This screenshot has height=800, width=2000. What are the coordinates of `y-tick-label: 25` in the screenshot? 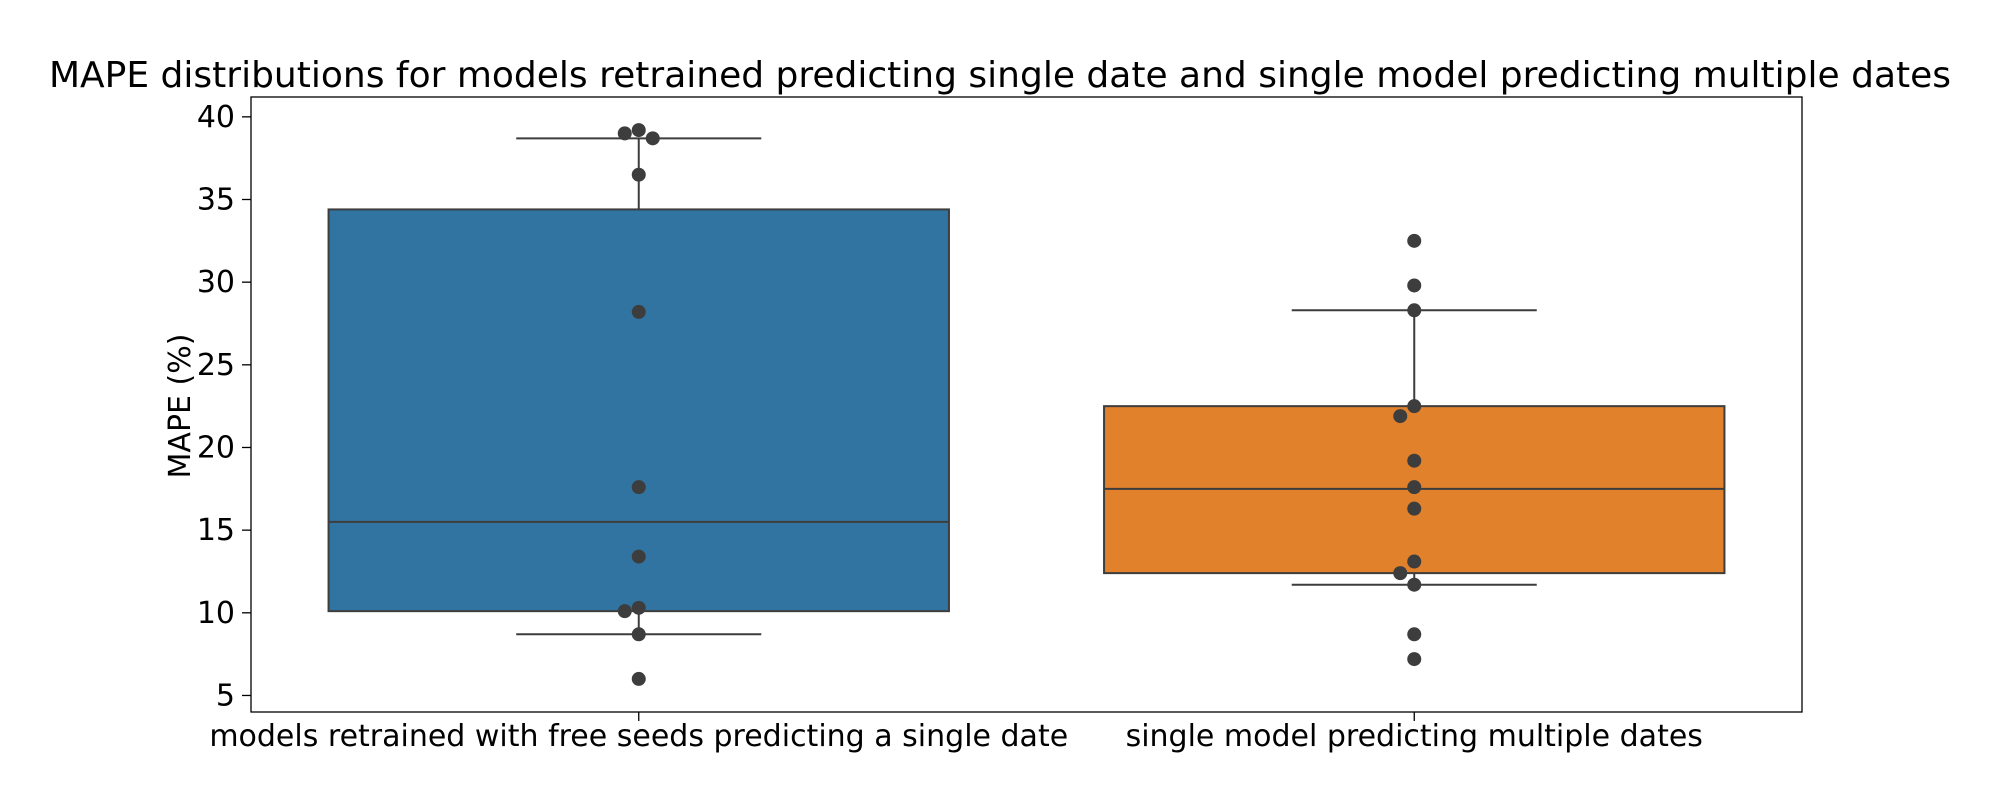 It's located at (216, 365).